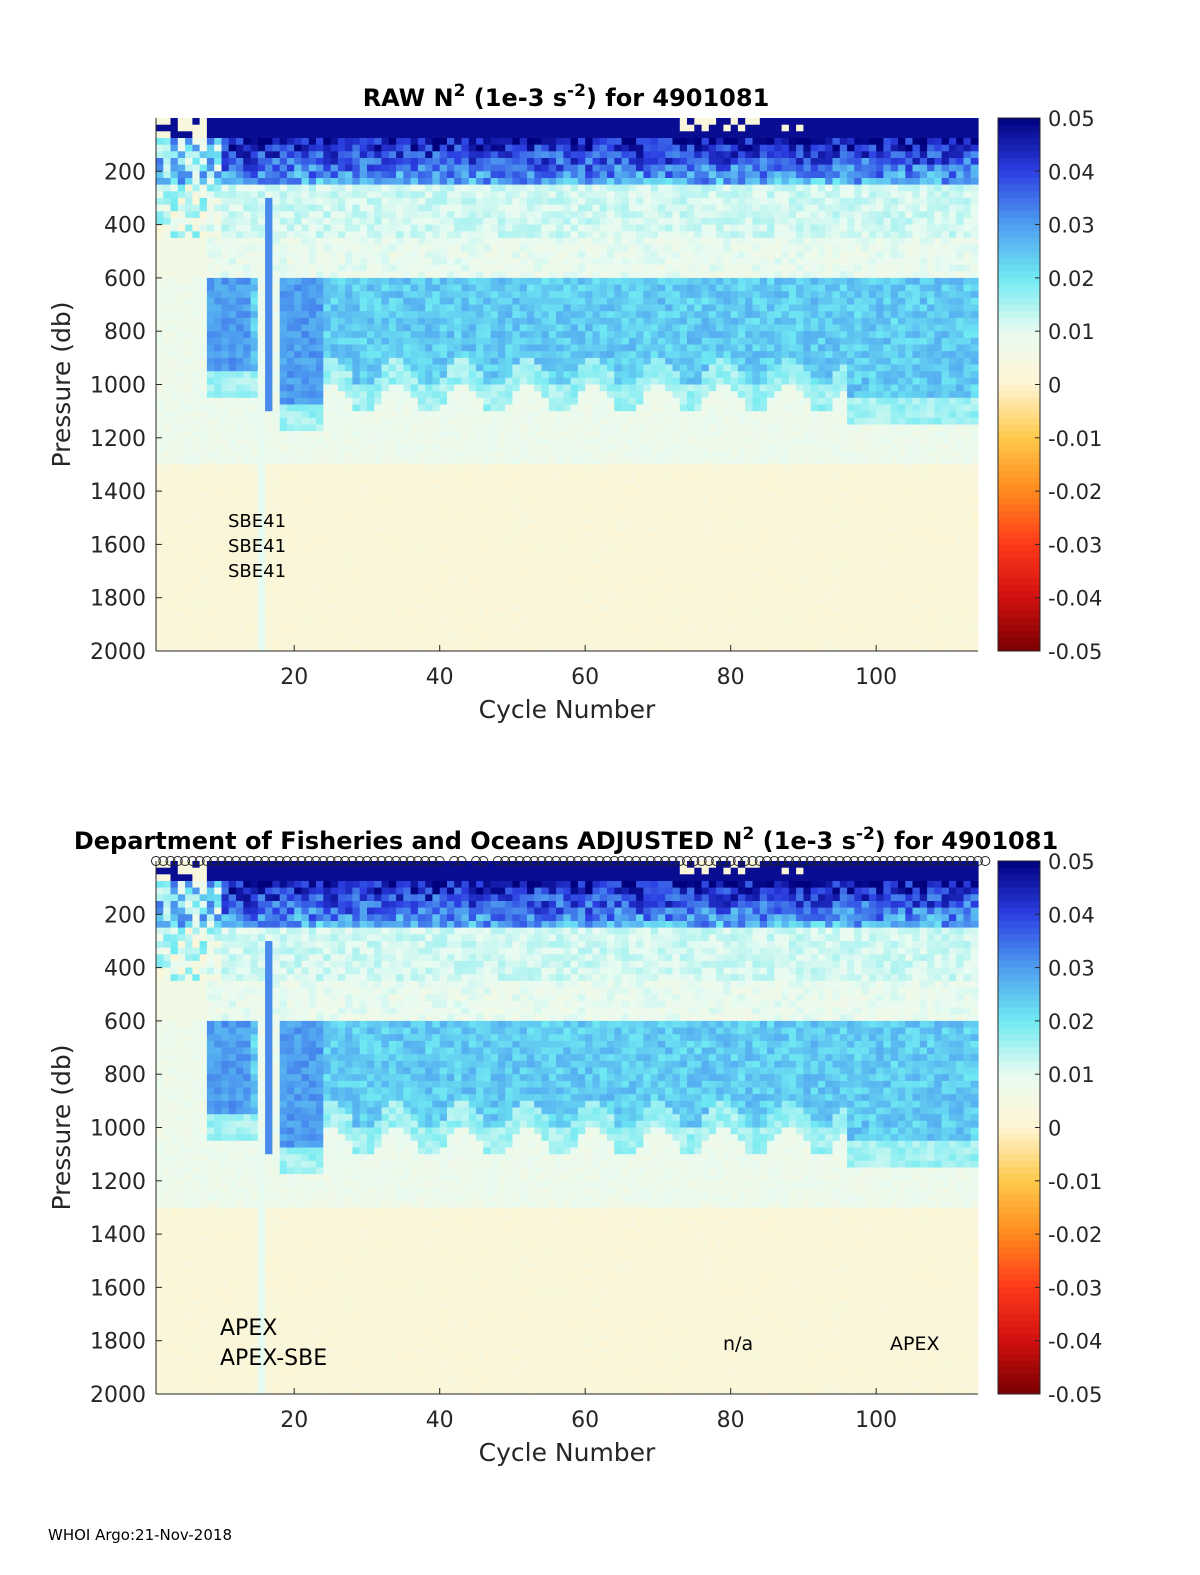  Describe the element at coordinates (1071, 332) in the screenshot. I see `colorbar-tick-label: 0.01` at that location.